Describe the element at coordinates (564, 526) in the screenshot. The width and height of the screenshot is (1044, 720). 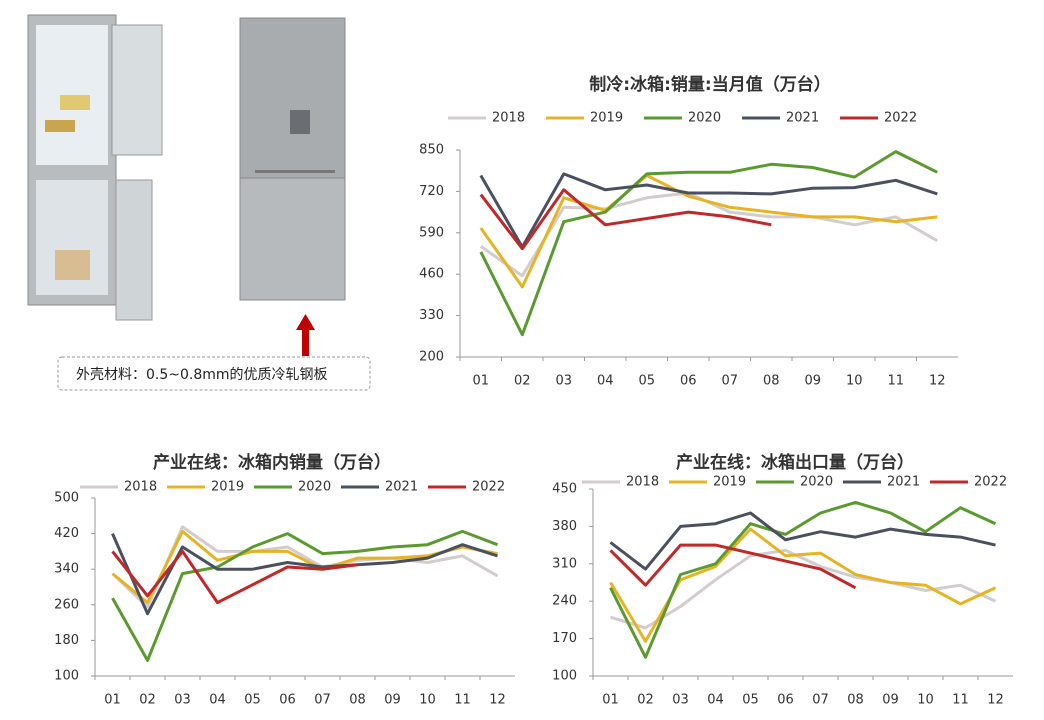
I see `y-tick-label: 380` at that location.